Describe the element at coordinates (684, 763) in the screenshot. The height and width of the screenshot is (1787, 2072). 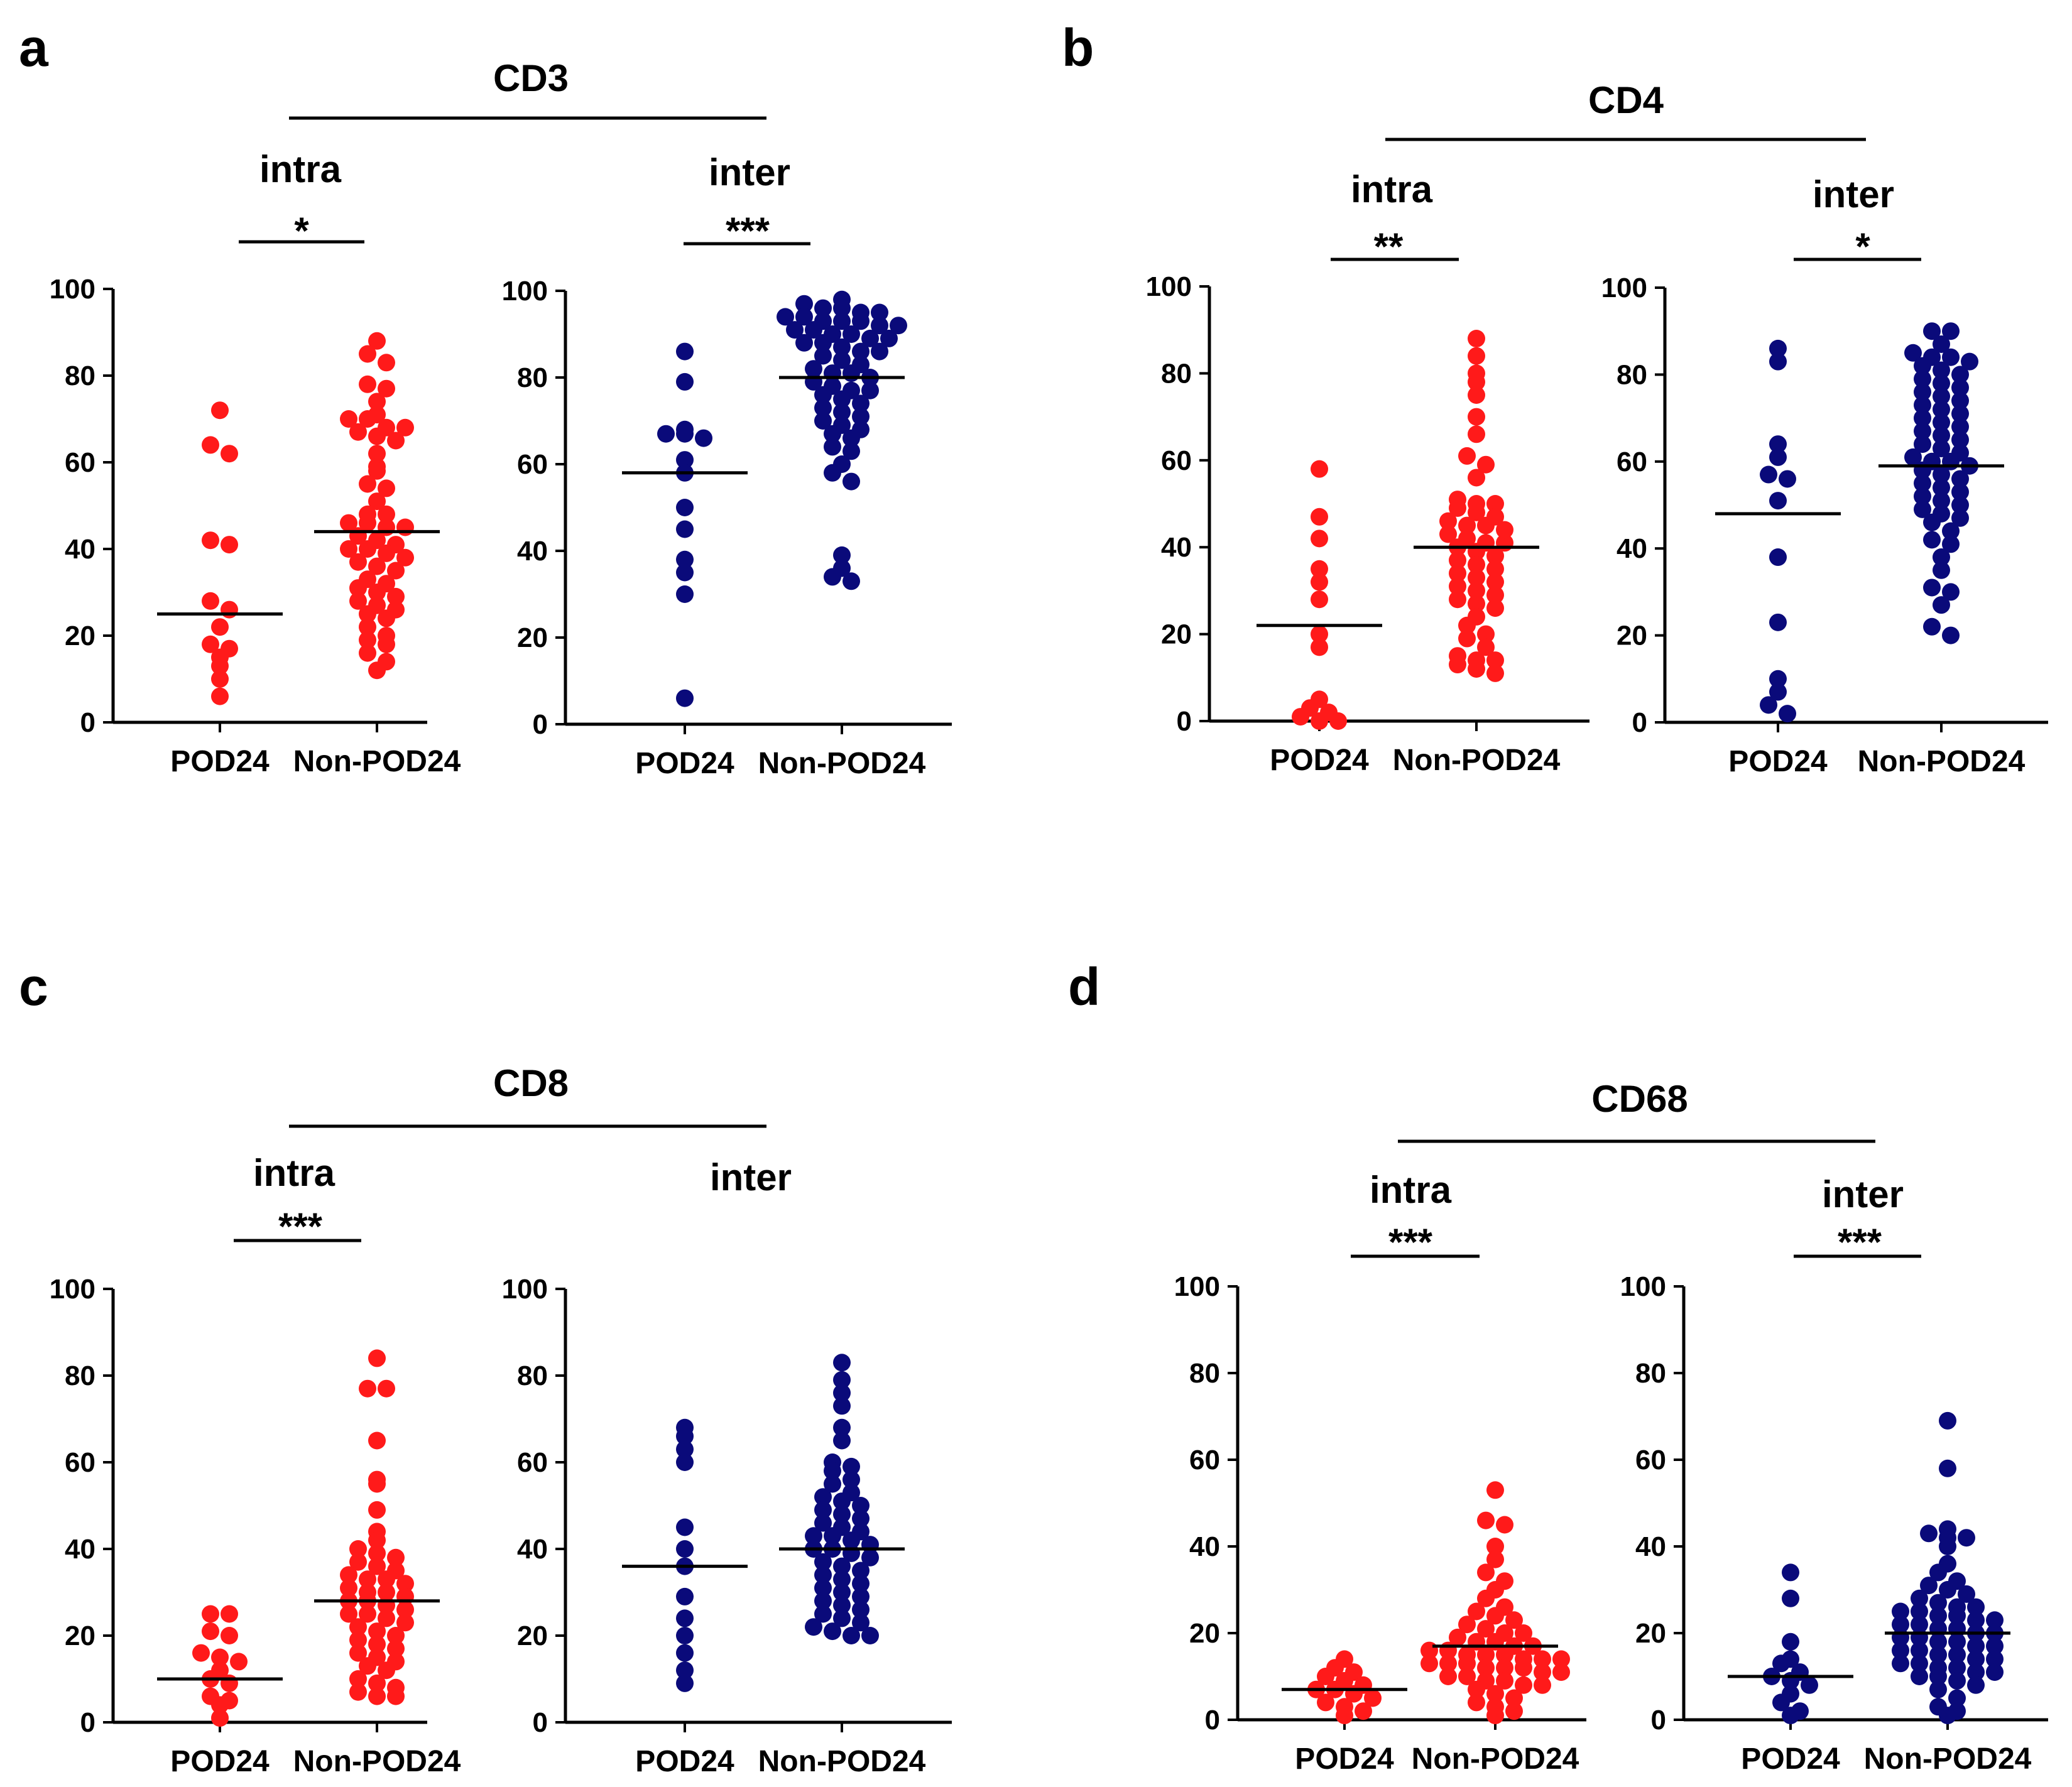
I see `x-category-label: POD24` at that location.